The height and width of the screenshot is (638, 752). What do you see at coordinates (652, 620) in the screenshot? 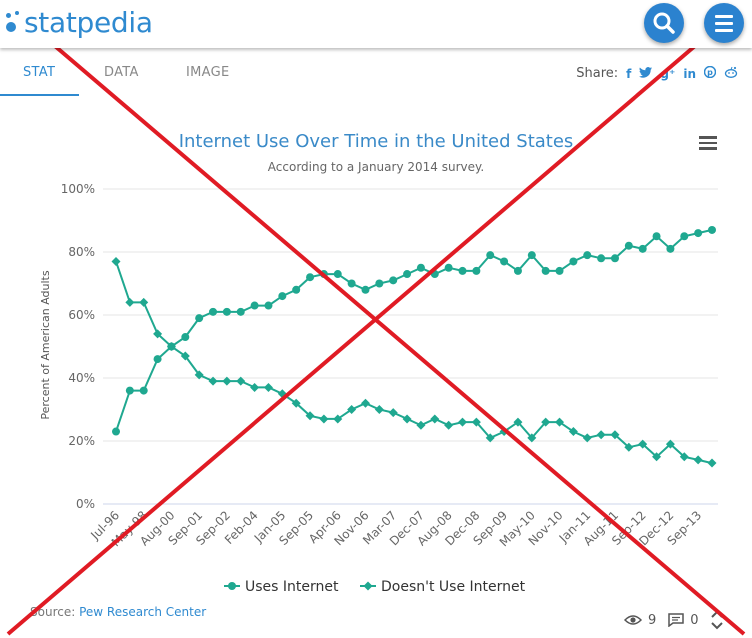
I see `view-count: 9` at bounding box center [652, 620].